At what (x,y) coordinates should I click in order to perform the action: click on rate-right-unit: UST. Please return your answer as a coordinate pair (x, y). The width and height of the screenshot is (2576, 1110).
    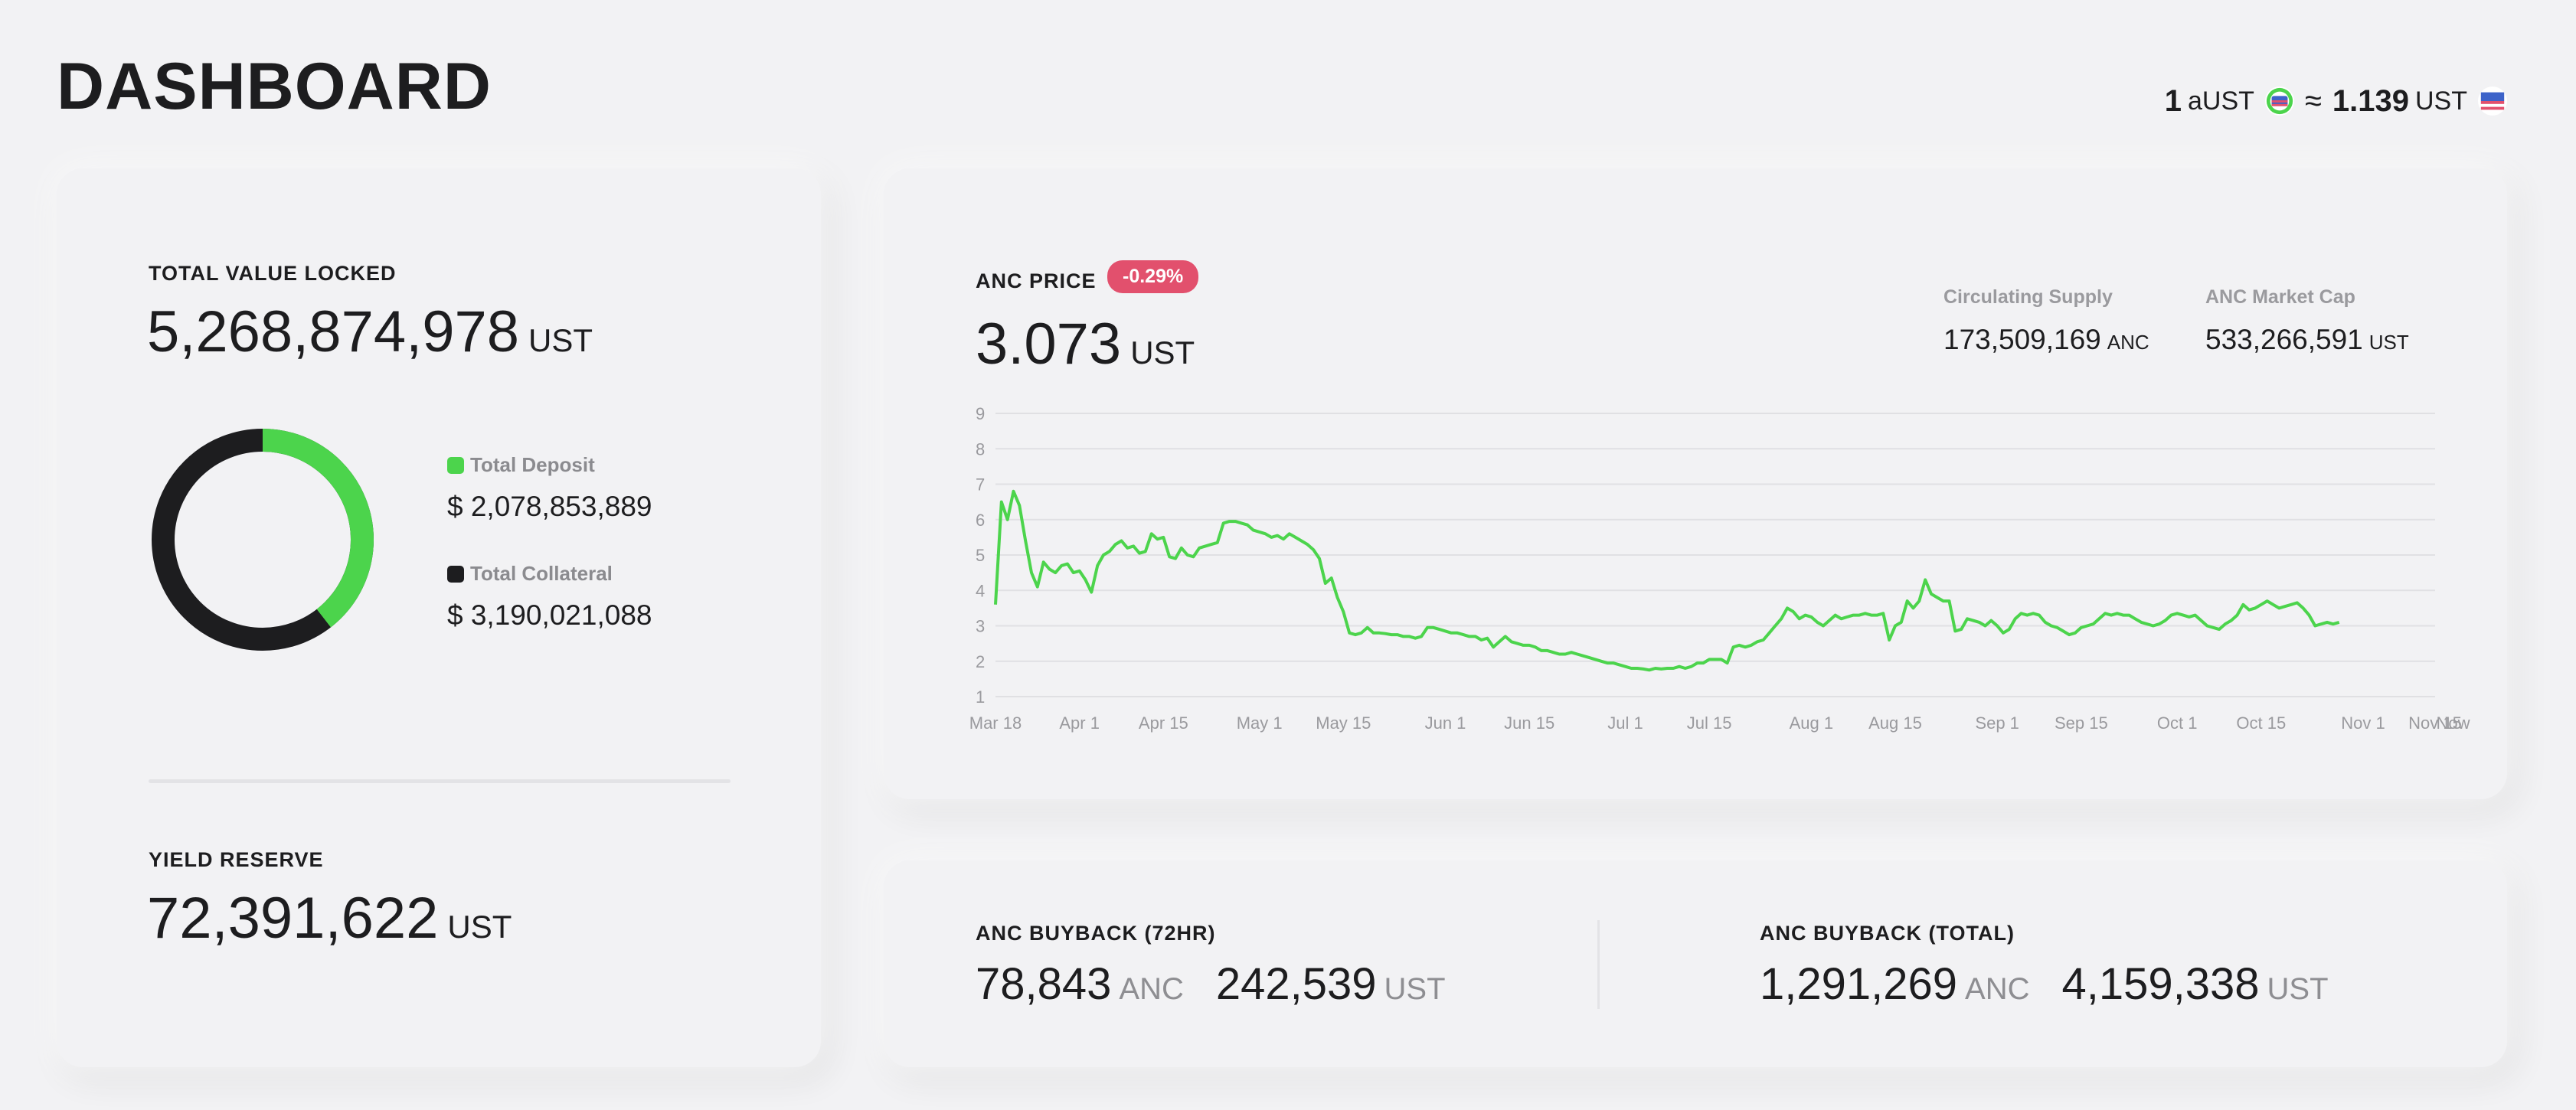
    Looking at the image, I should click on (2441, 101).